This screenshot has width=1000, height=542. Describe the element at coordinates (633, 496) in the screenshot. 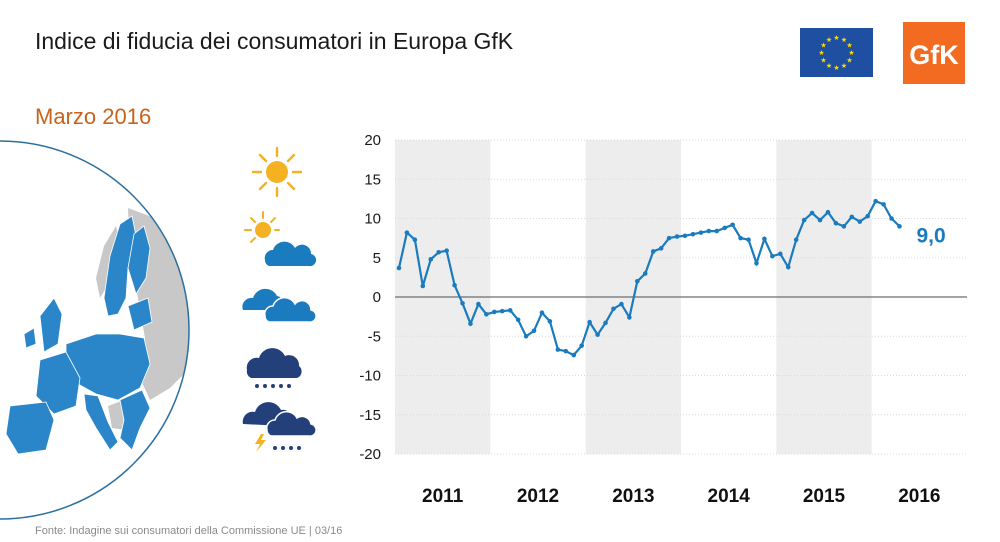

I see `x-year-label: 2013` at that location.